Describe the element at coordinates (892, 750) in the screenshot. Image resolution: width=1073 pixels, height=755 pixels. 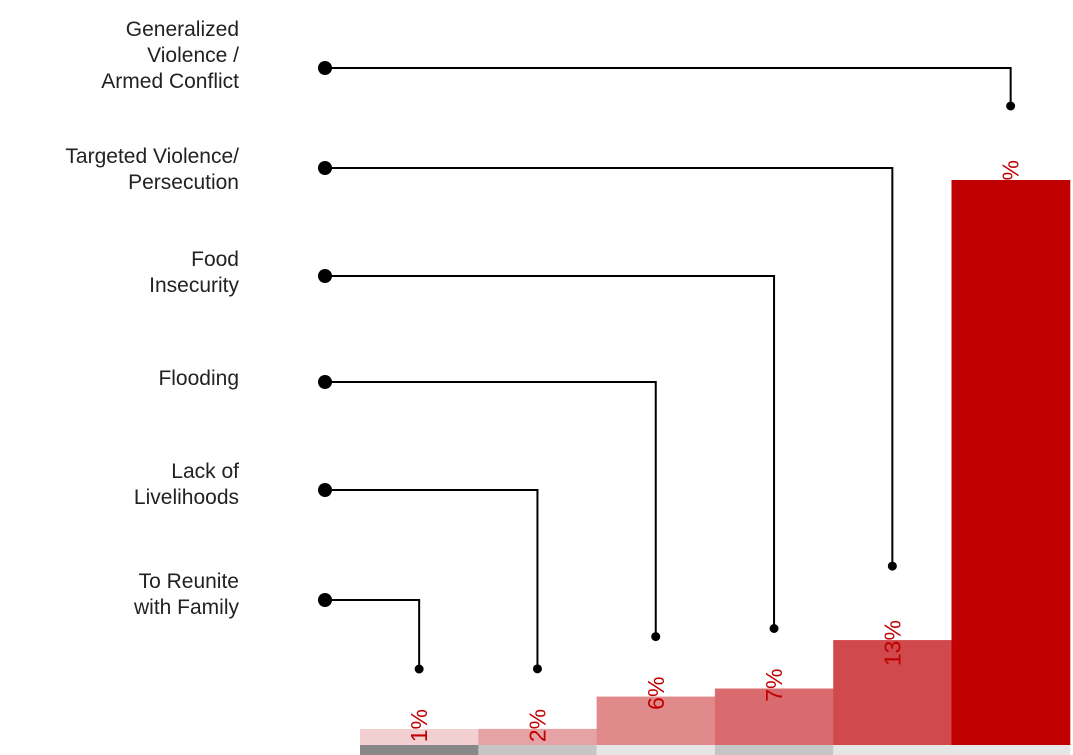
I see `base-strip-targeted-violence` at that location.